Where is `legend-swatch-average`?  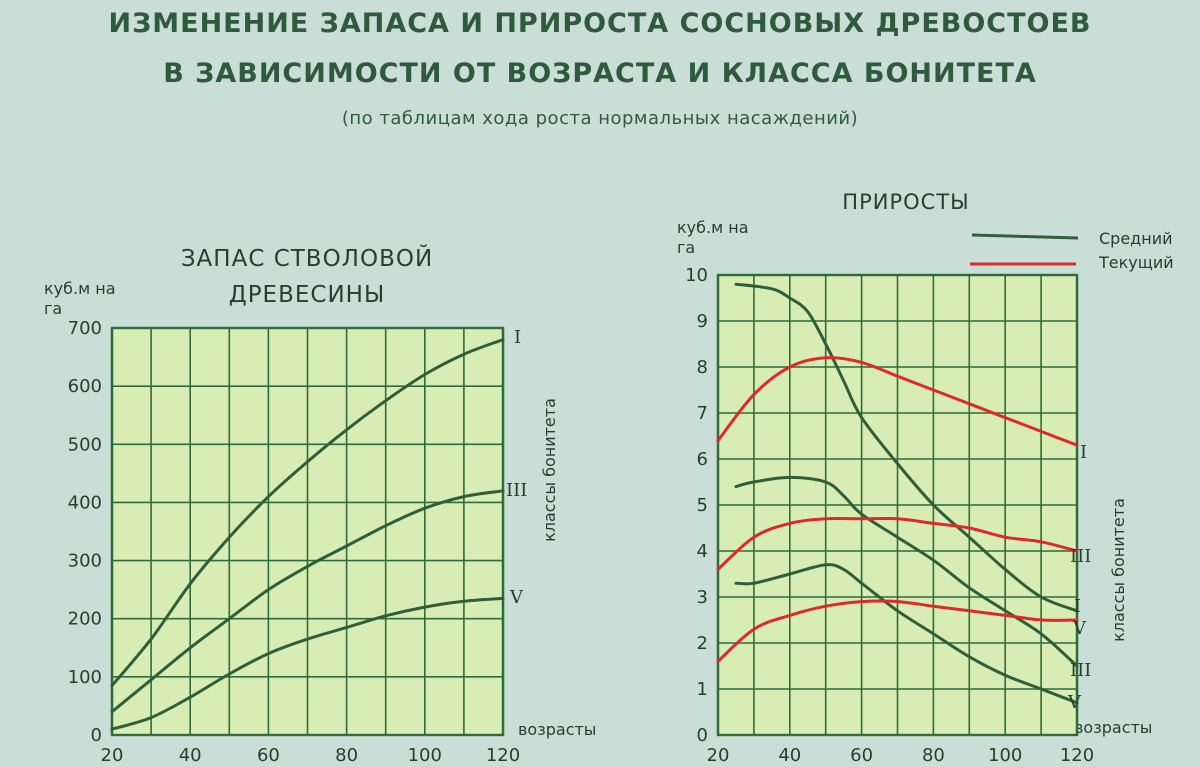 legend-swatch-average is located at coordinates (1025, 236).